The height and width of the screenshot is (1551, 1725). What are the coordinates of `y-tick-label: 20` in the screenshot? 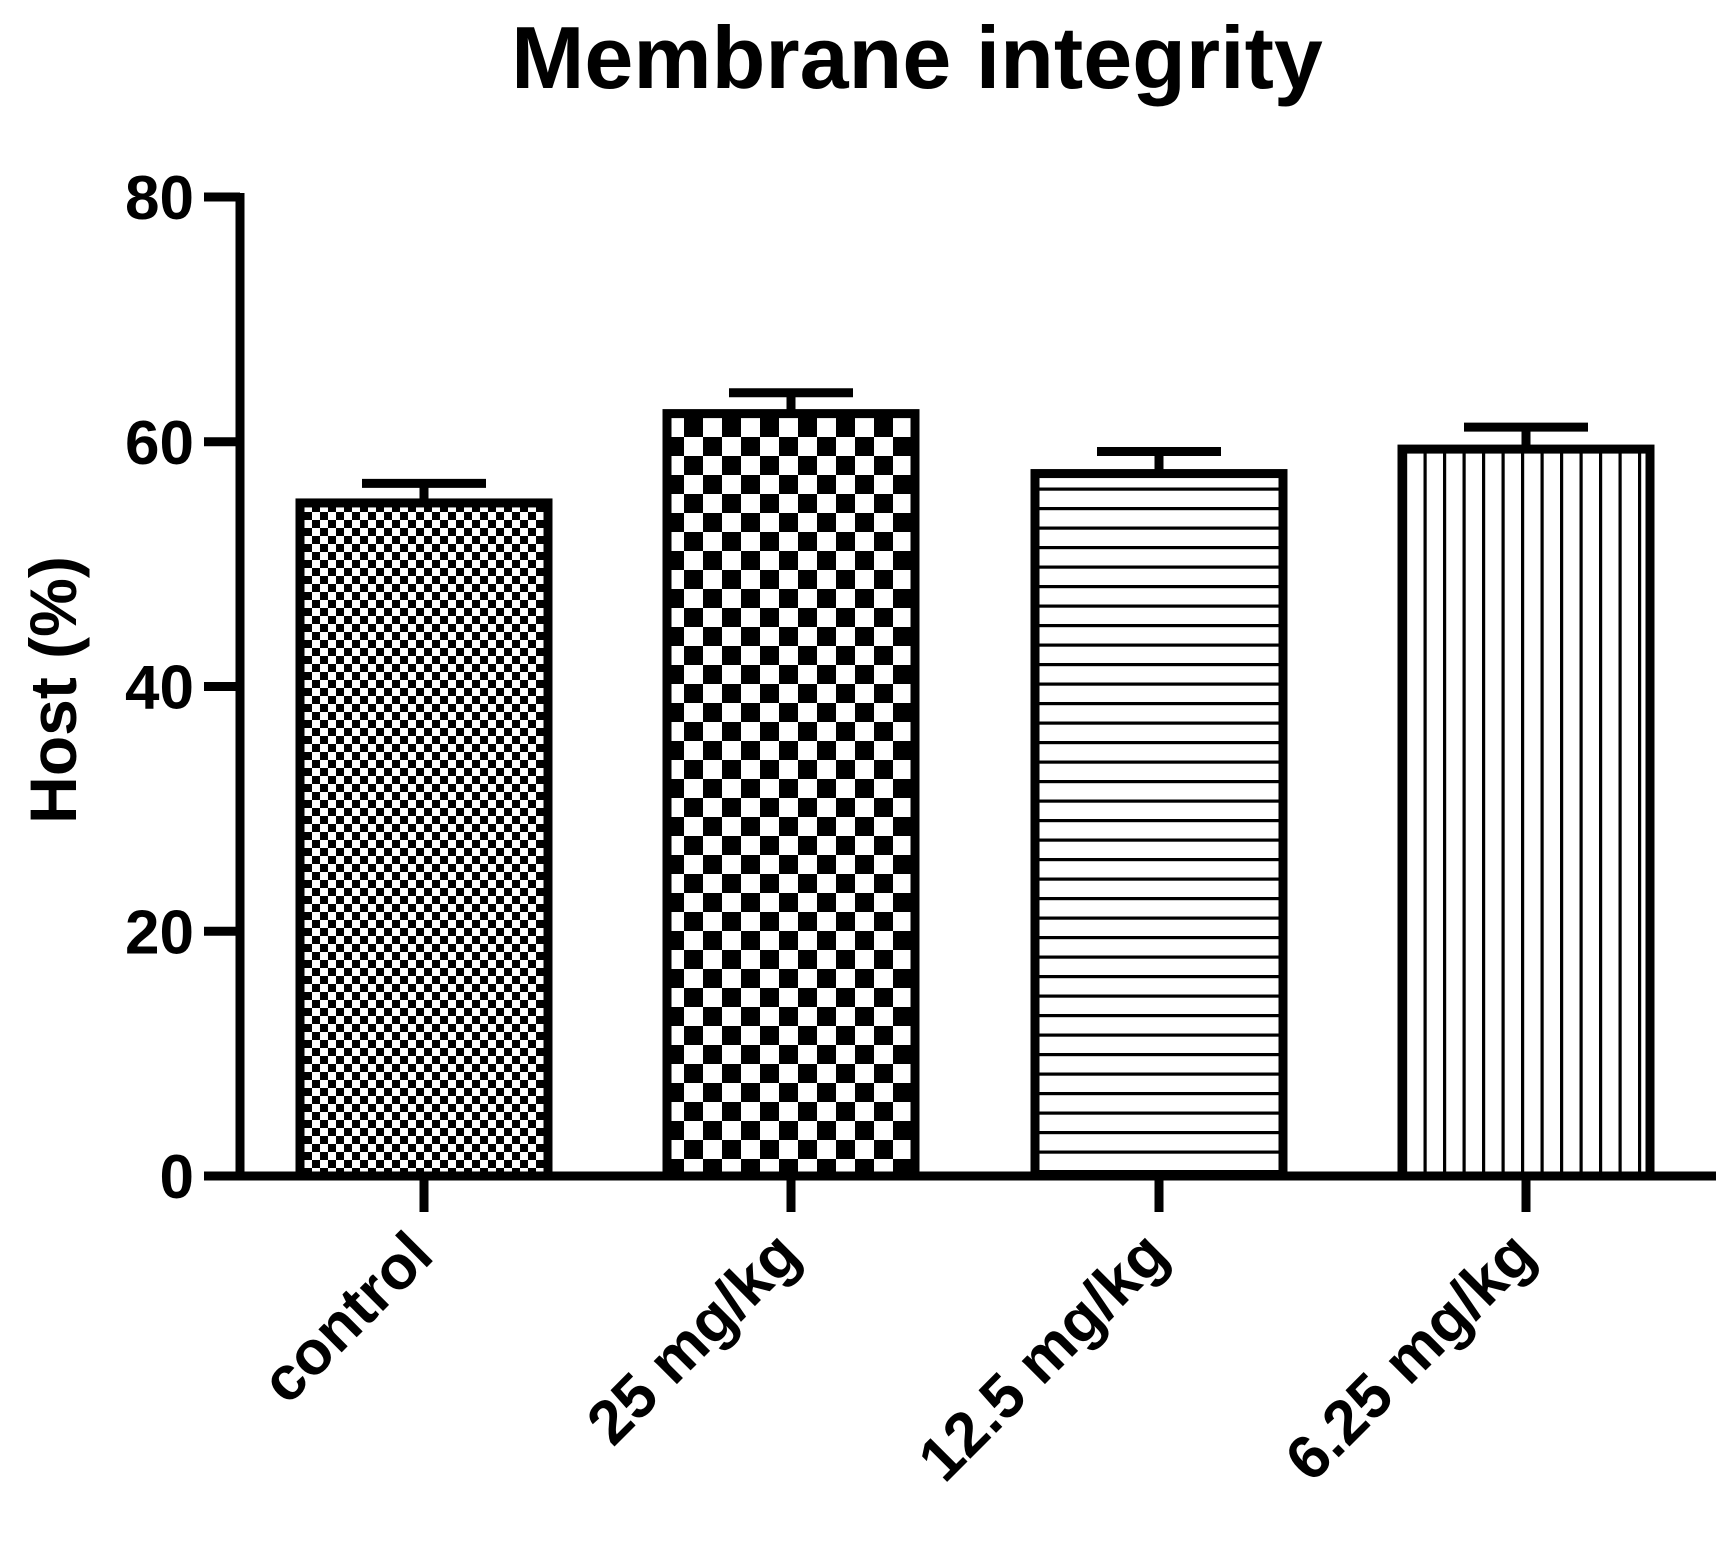 It's located at (159, 932).